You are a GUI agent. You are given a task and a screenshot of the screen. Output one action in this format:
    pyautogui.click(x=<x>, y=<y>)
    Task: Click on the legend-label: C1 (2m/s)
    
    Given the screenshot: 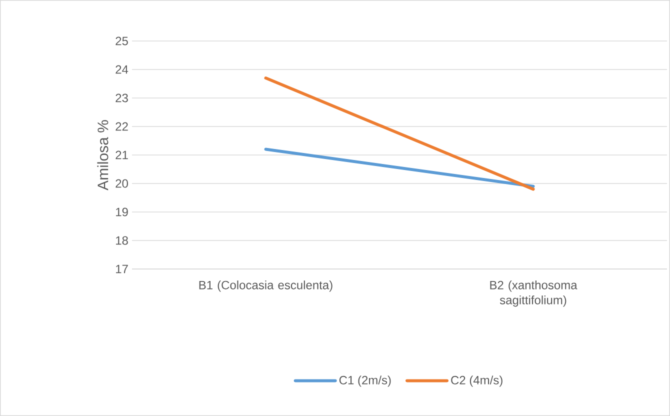 What is the action you would take?
    pyautogui.click(x=365, y=381)
    